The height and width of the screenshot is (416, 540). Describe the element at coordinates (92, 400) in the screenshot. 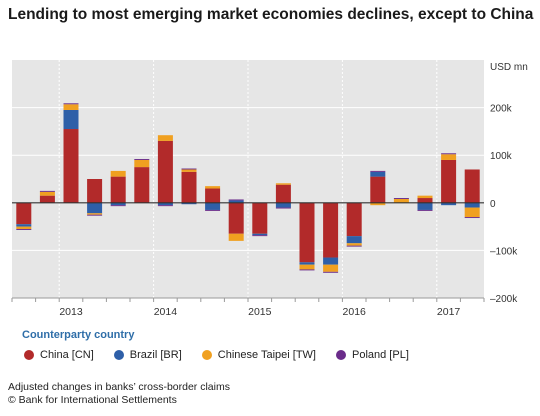

I see `footnote-copyright: © Bank for International Settlements` at that location.